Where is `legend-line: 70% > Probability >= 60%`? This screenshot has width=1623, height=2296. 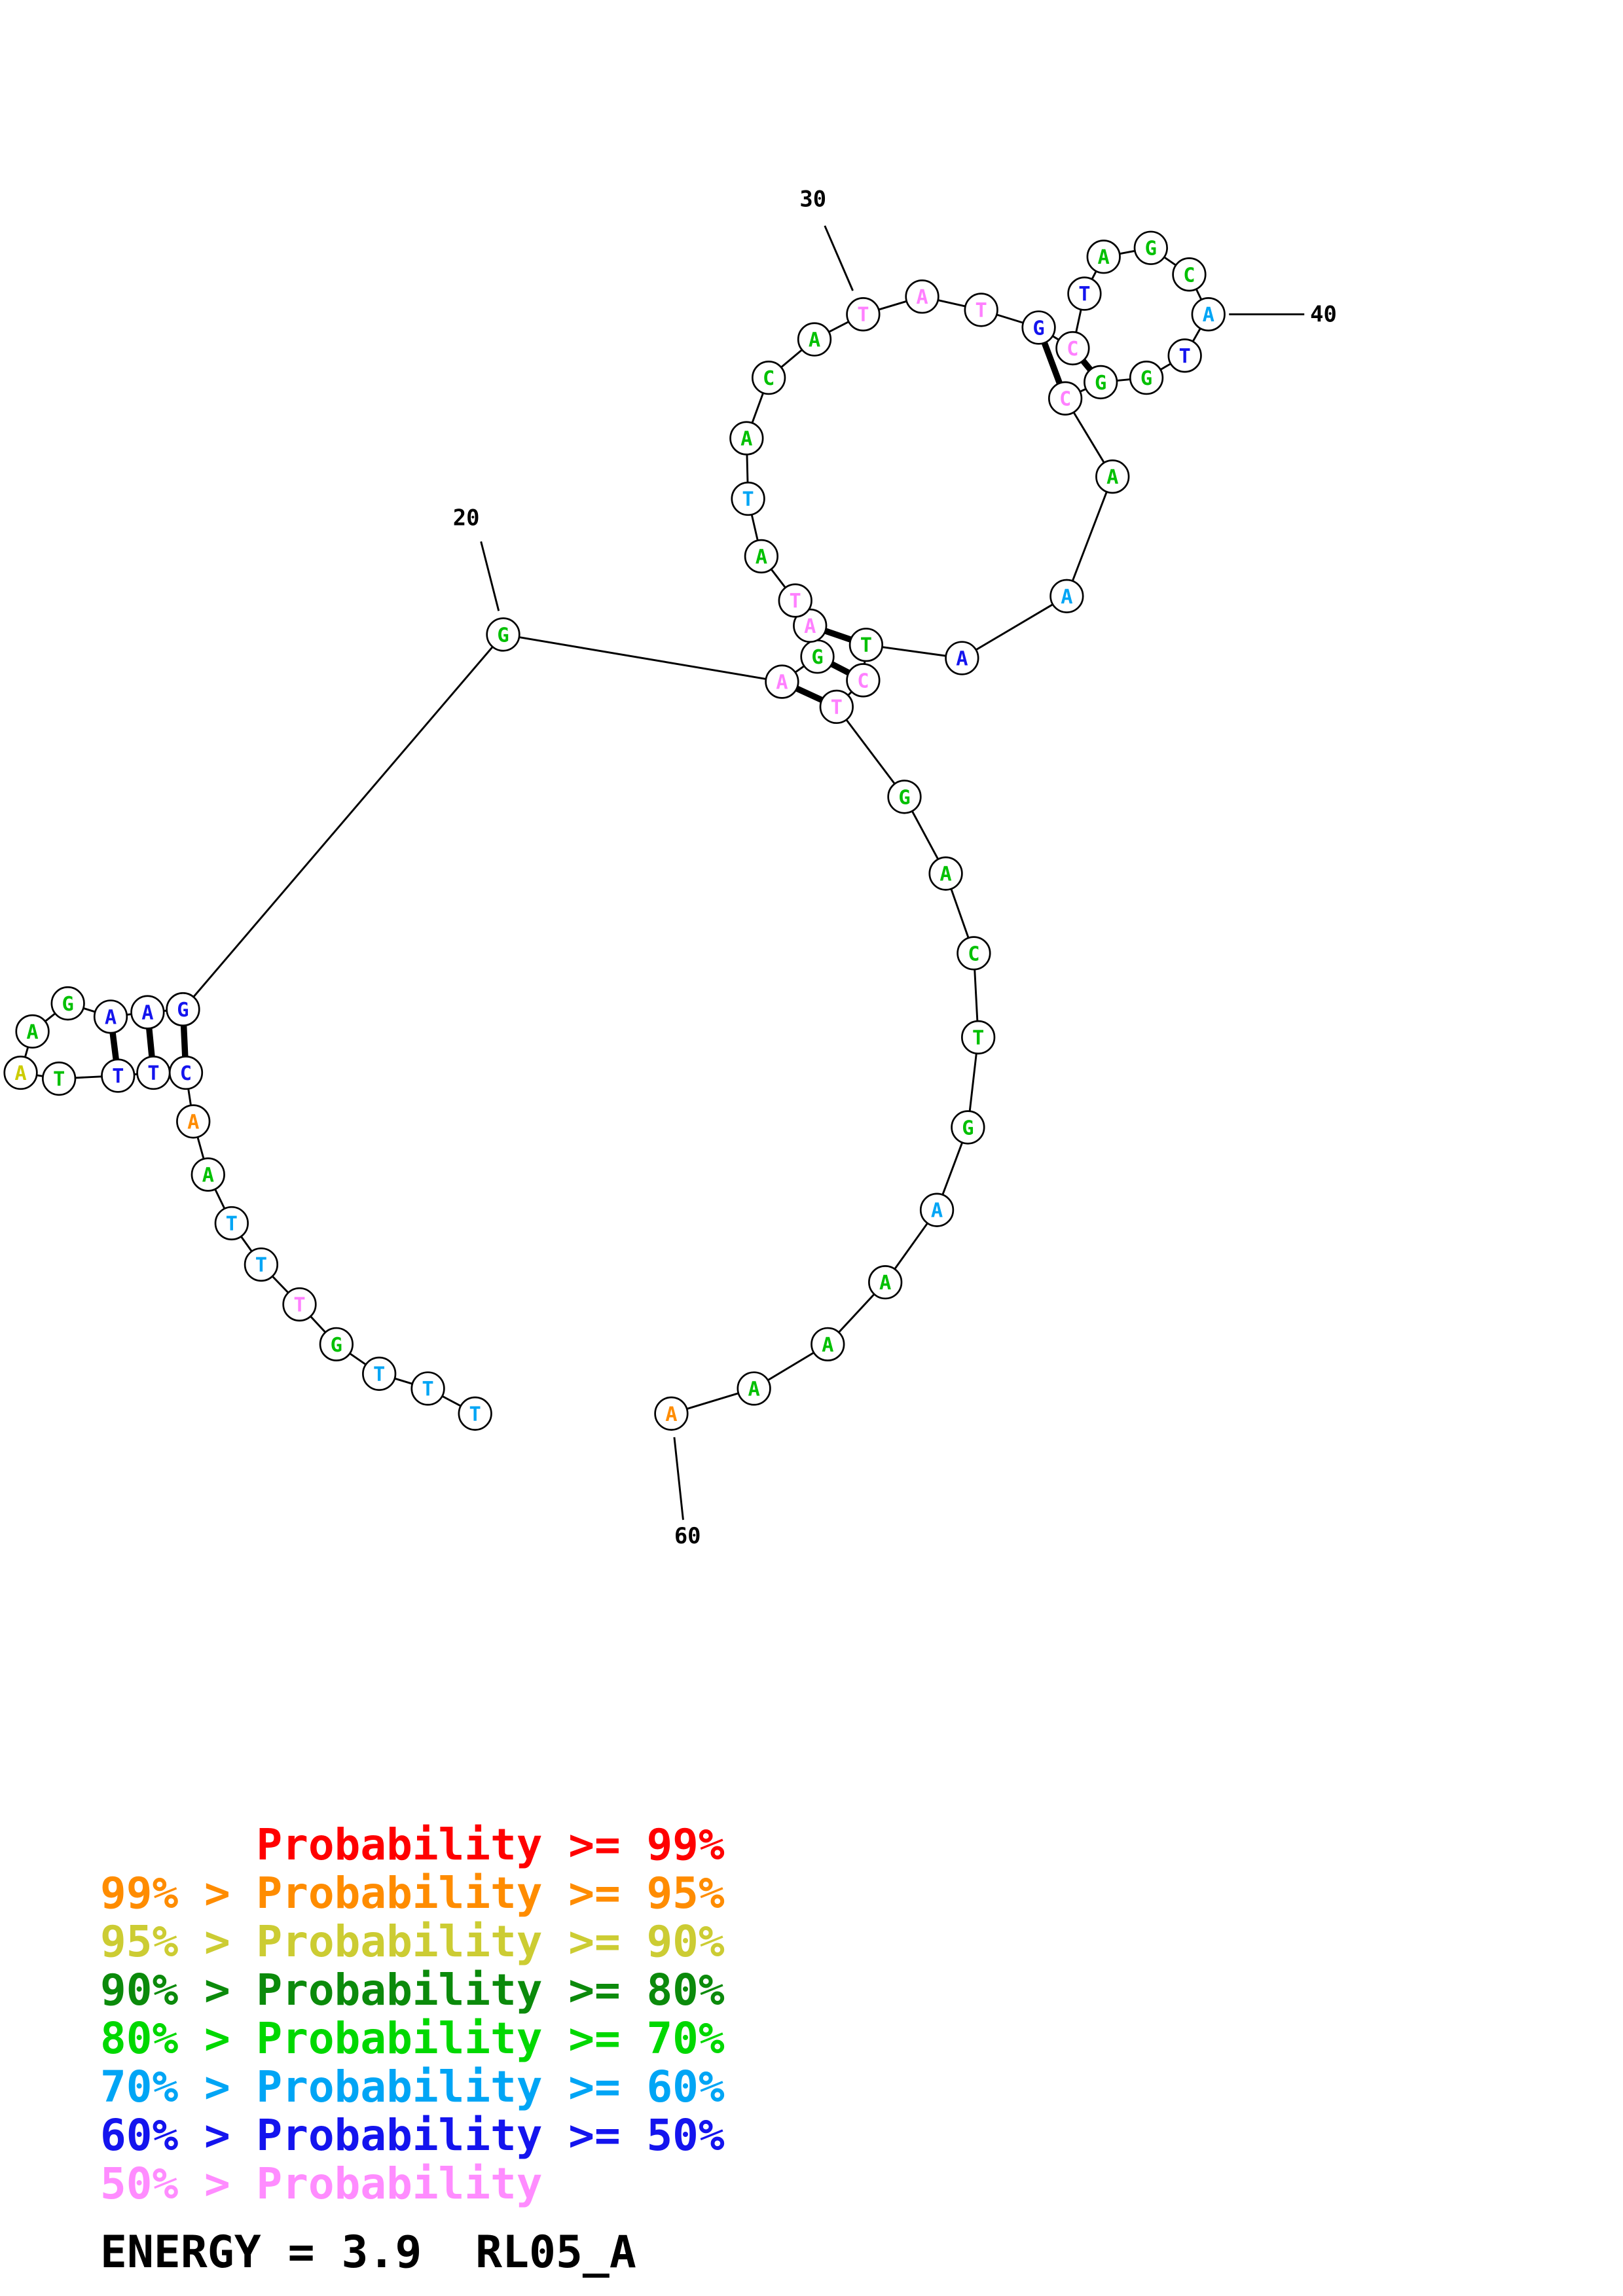 legend-line: 70% > Probability >= 60% is located at coordinates (412, 2087).